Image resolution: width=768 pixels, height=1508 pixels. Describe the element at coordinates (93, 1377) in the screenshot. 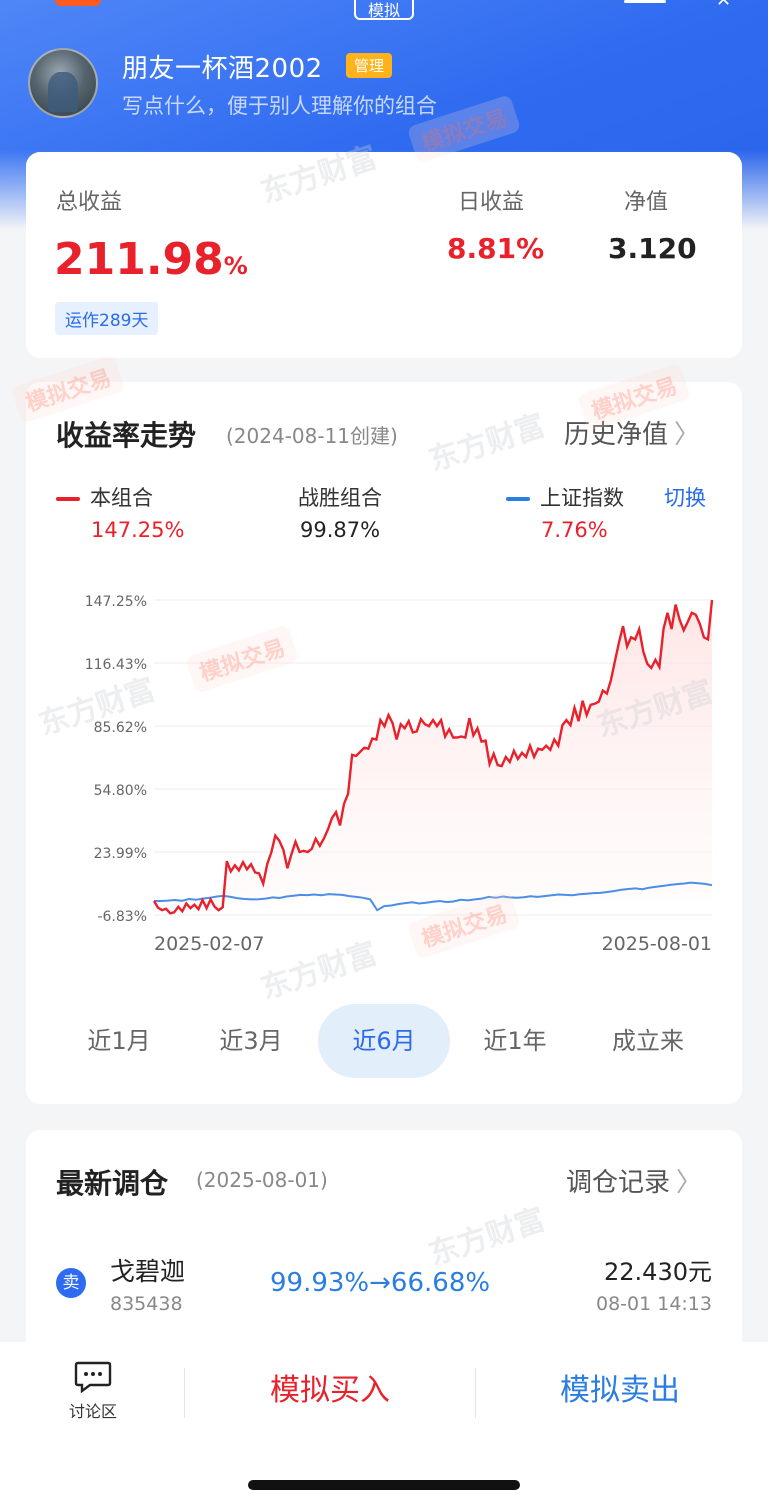

I see `chat-bubble-icon` at that location.